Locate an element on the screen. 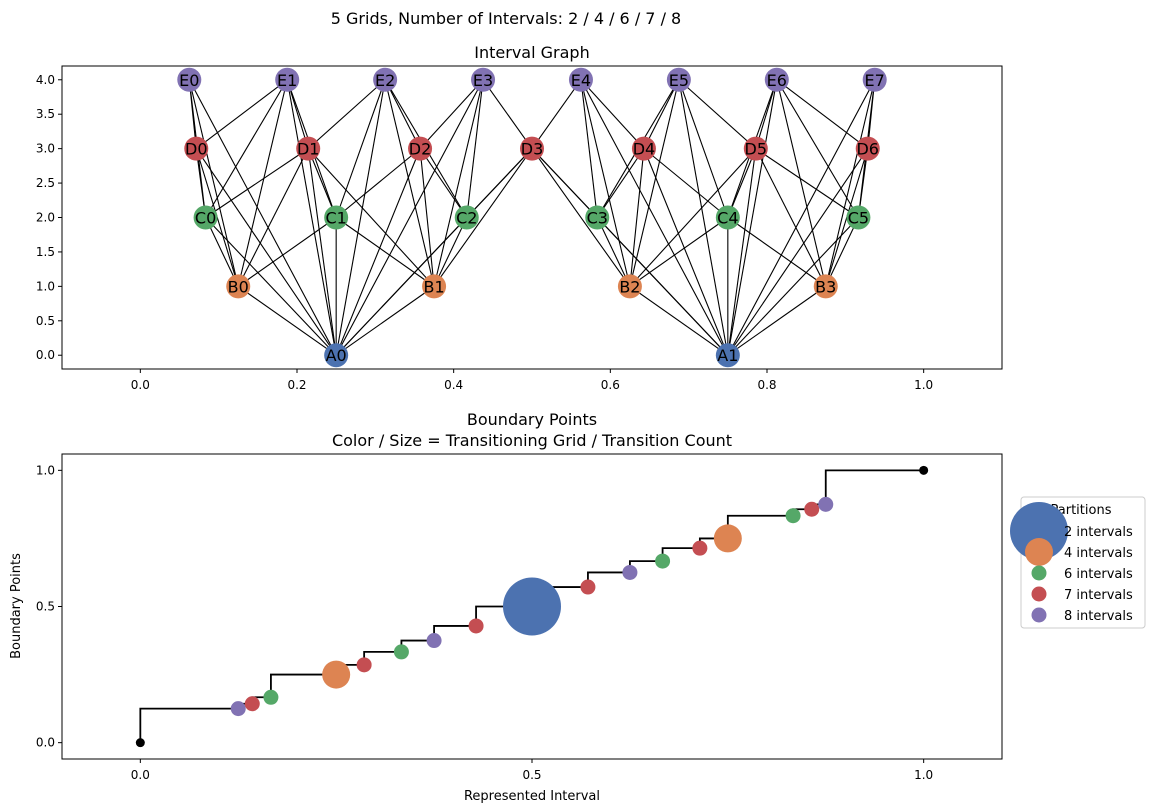 The width and height of the screenshot is (1158, 811). legend-title: Partitions is located at coordinates (1081, 510).